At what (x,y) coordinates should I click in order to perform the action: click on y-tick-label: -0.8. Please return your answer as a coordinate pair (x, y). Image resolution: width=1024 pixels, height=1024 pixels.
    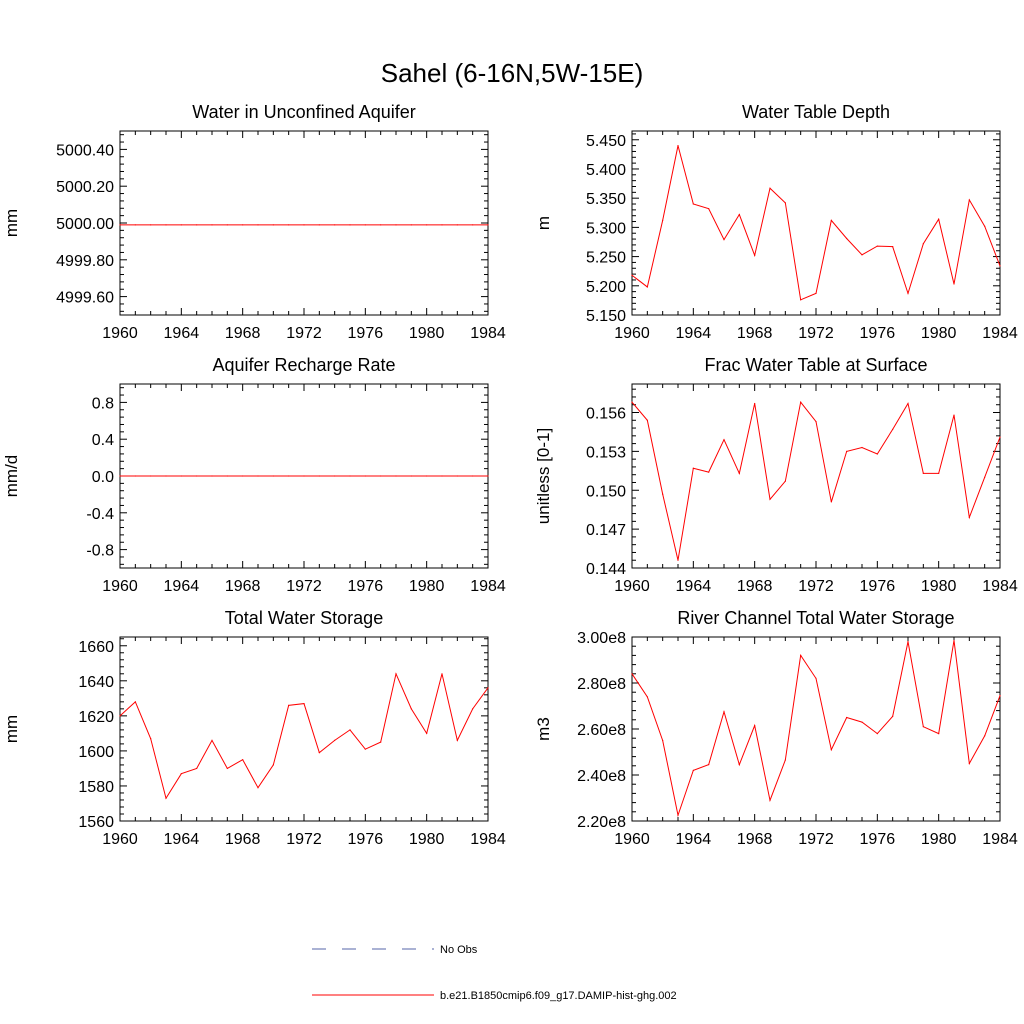
    Looking at the image, I should click on (100, 551).